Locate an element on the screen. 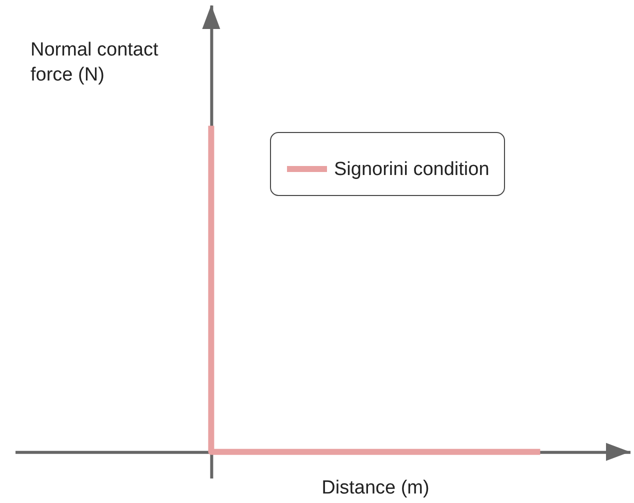 The width and height of the screenshot is (634, 503). legend-label: Signorini condition is located at coordinates (412, 169).